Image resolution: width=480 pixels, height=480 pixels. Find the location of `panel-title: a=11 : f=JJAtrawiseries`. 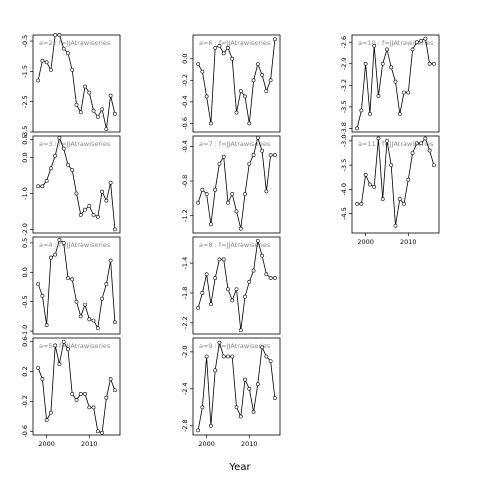

panel-title: a=11 : f=JJAtrawiseries is located at coordinates (396, 144).